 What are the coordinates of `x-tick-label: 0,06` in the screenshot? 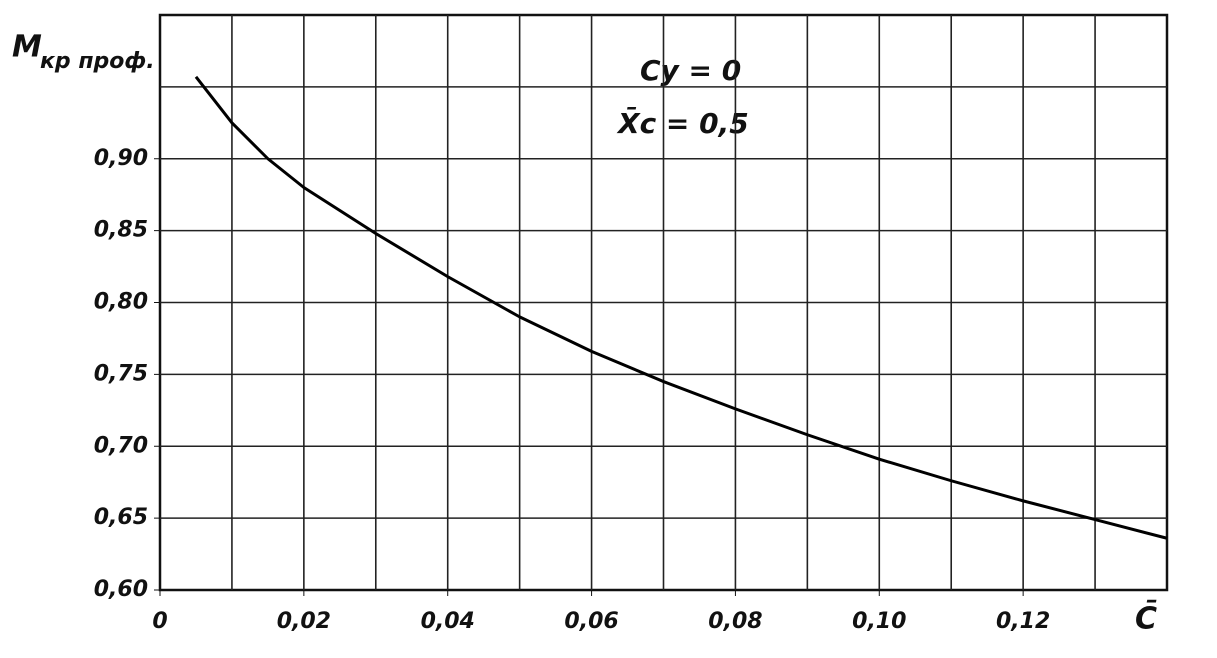 It's located at (591, 621).